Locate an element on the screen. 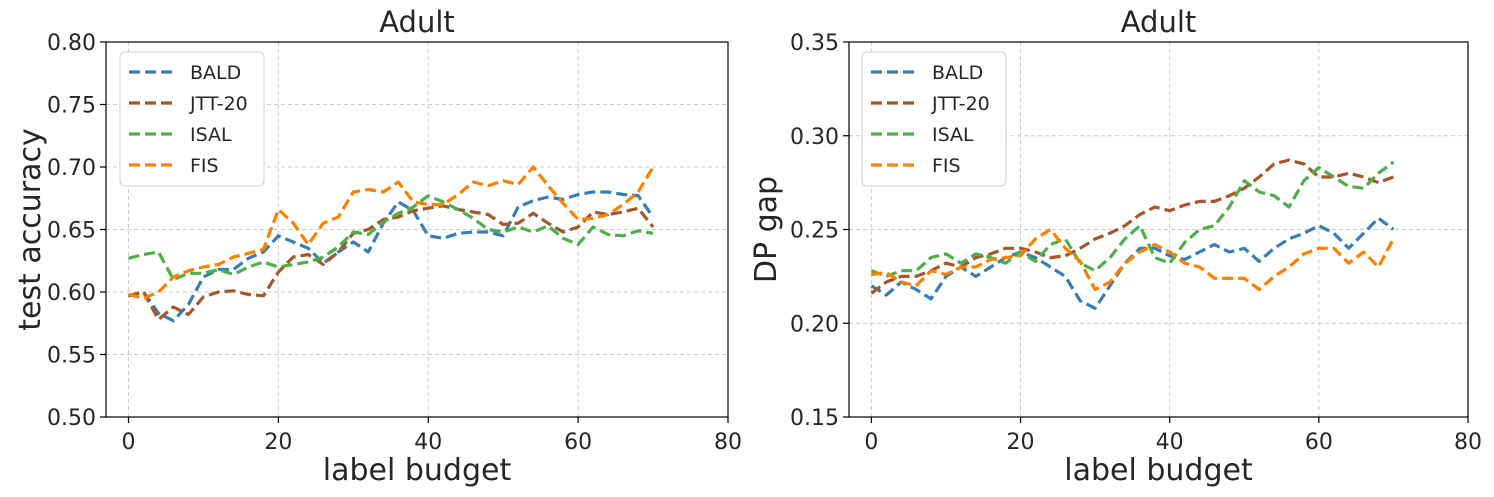 The width and height of the screenshot is (1494, 497). y-axis-title: test accuracy is located at coordinates (30, 229).